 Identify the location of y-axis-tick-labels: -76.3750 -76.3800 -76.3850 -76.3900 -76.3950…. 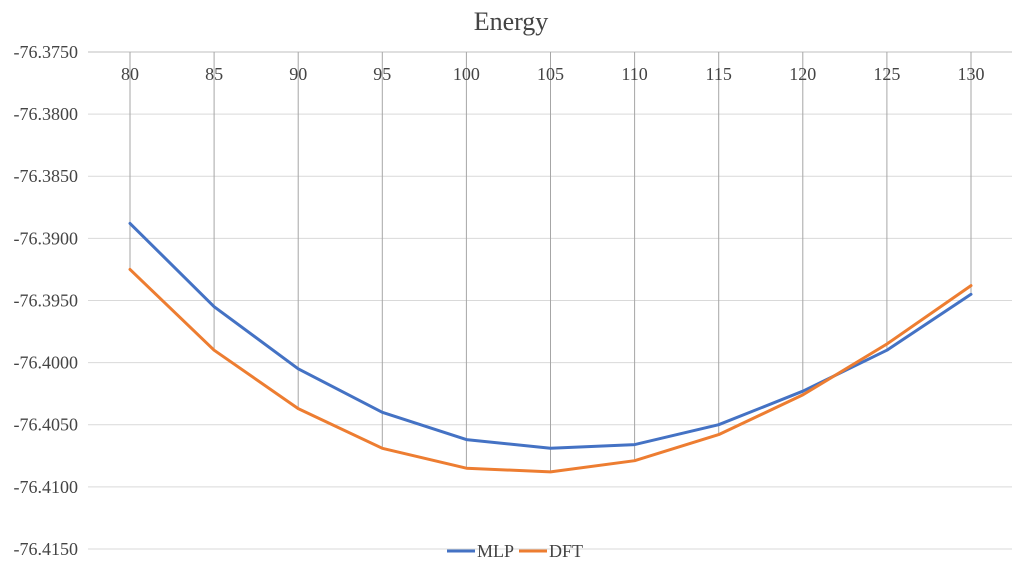
(46, 300).